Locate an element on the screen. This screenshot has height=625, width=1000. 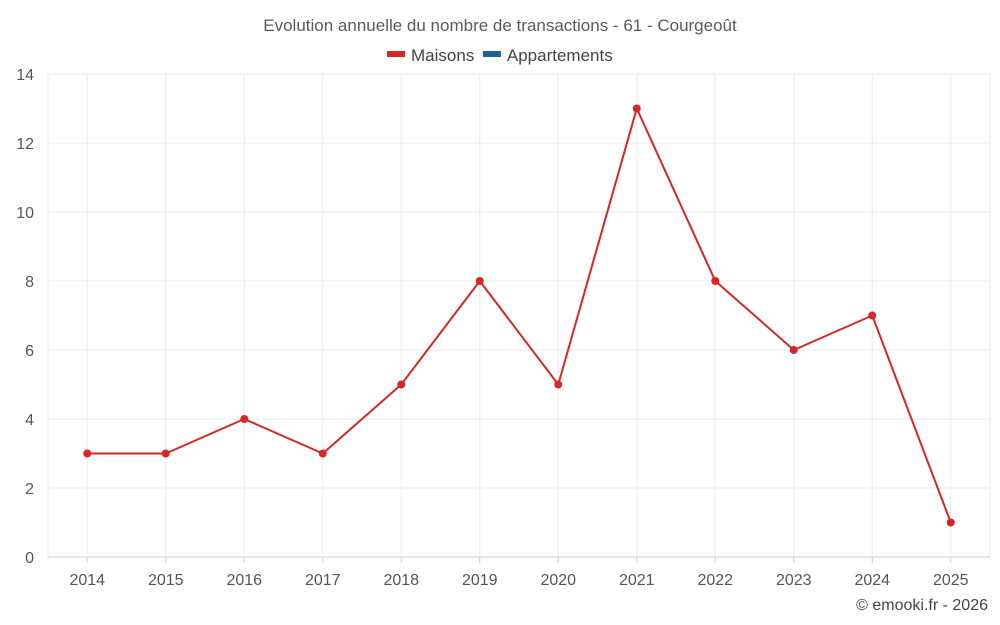
x-tick-label: 2015 is located at coordinates (166, 580).